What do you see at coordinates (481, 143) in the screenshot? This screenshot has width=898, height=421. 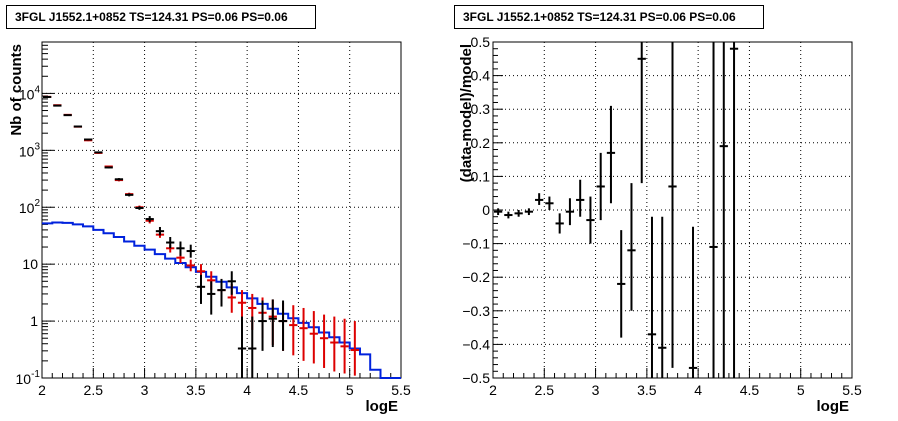 I see `y-tick-label: 0.2` at bounding box center [481, 143].